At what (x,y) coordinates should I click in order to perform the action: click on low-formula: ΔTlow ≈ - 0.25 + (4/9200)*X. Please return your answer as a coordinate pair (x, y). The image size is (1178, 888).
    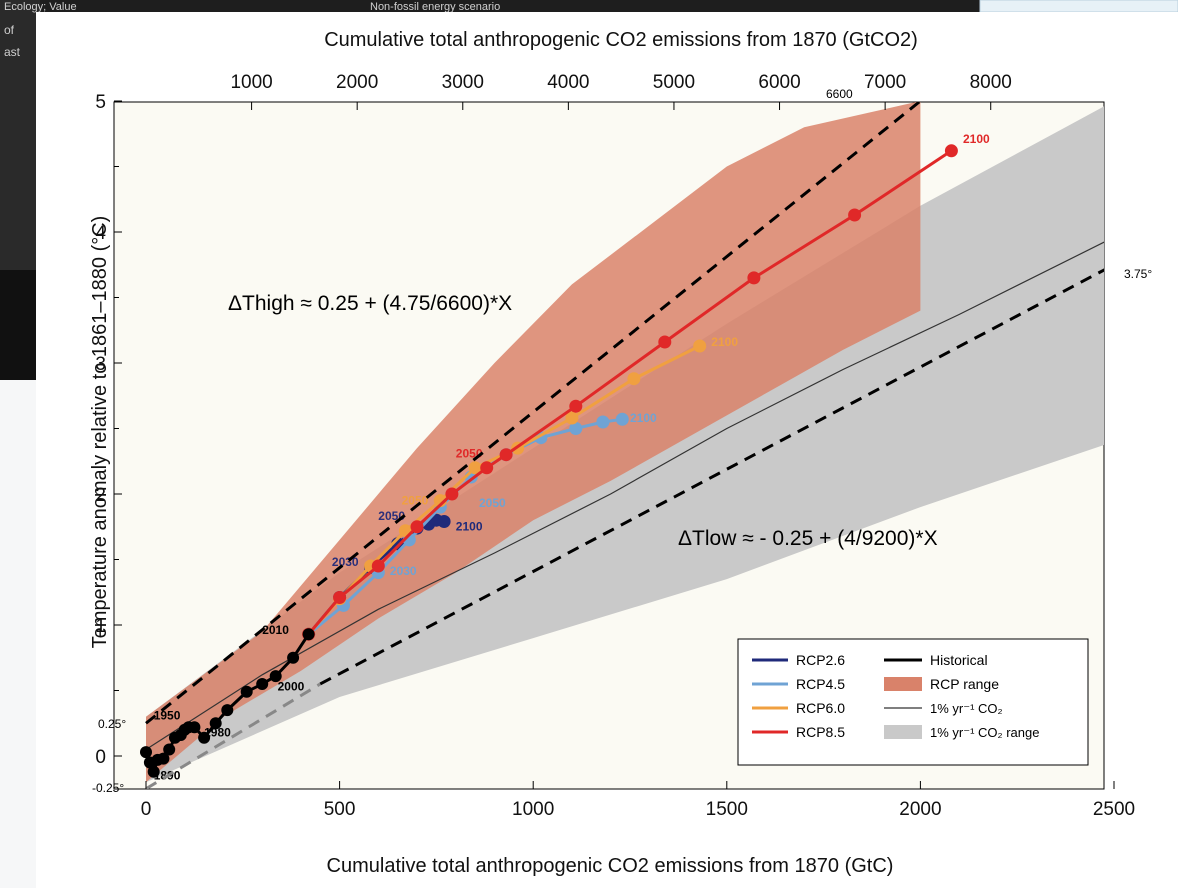
    Looking at the image, I should click on (808, 538).